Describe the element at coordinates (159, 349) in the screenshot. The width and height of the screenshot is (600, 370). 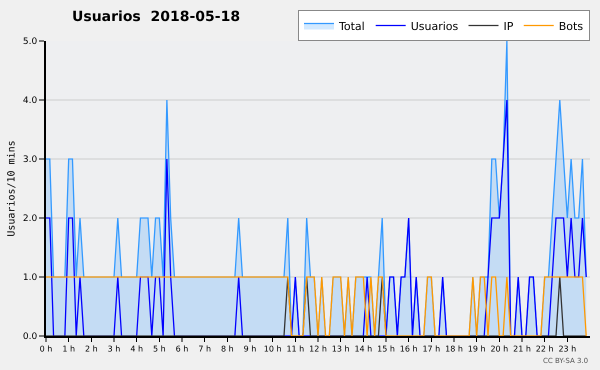
I see `x-tick-label: 5 h` at that location.